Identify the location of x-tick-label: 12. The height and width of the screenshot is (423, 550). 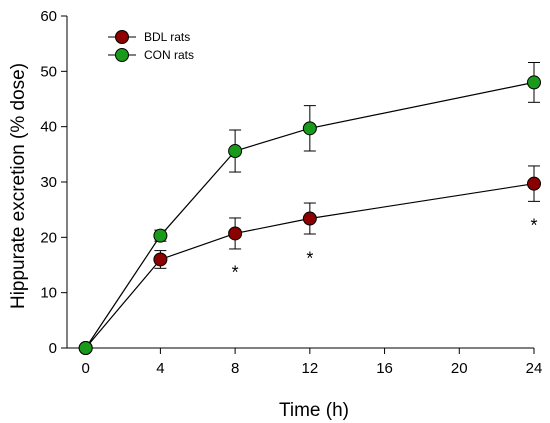
(309, 368).